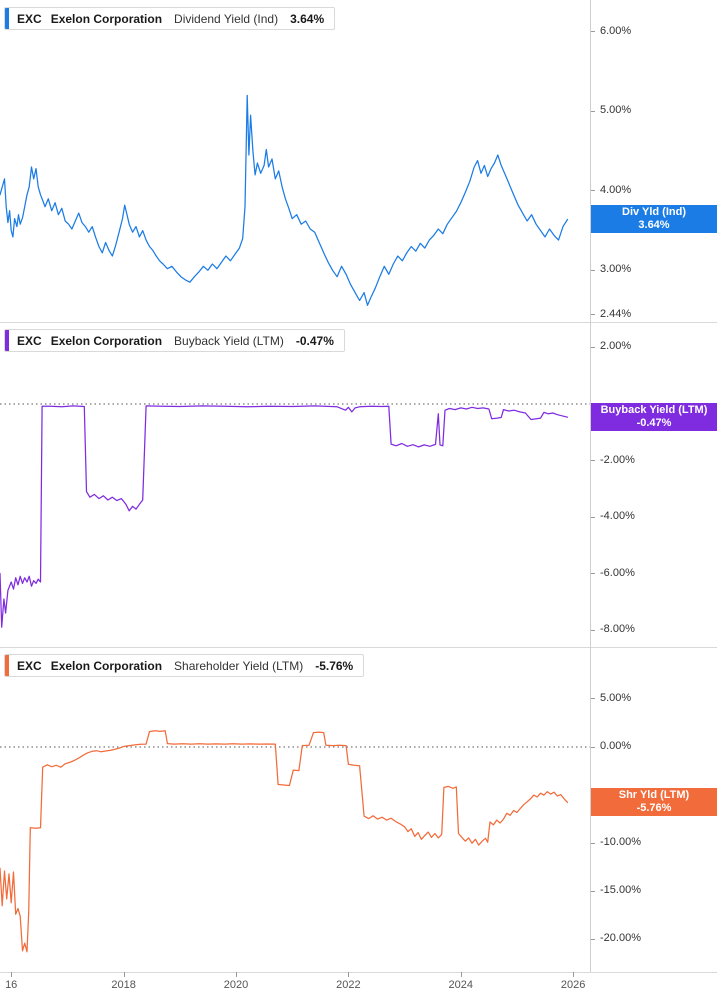 The height and width of the screenshot is (1005, 717). Describe the element at coordinates (616, 346) in the screenshot. I see `y-tick-label: 2.00%` at that location.